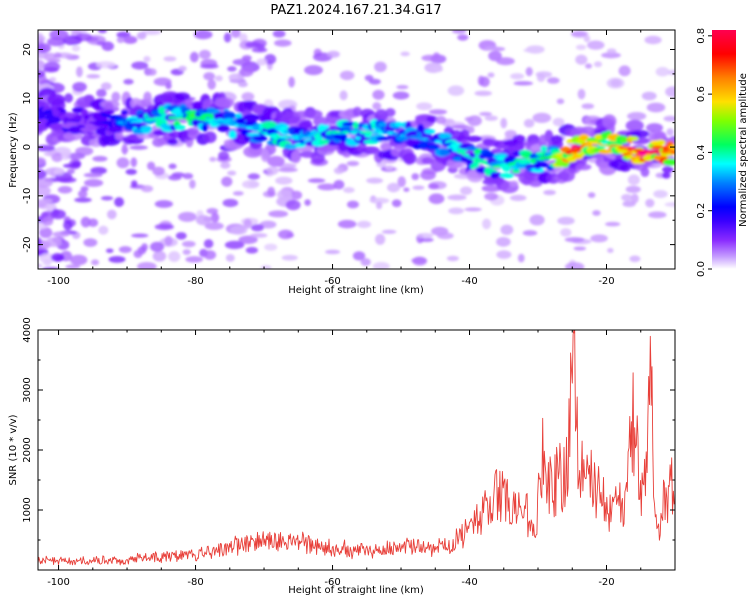 This screenshot has height=600, width=750. I want to click on heatmap-x-tick-label: -100, so click(58, 281).